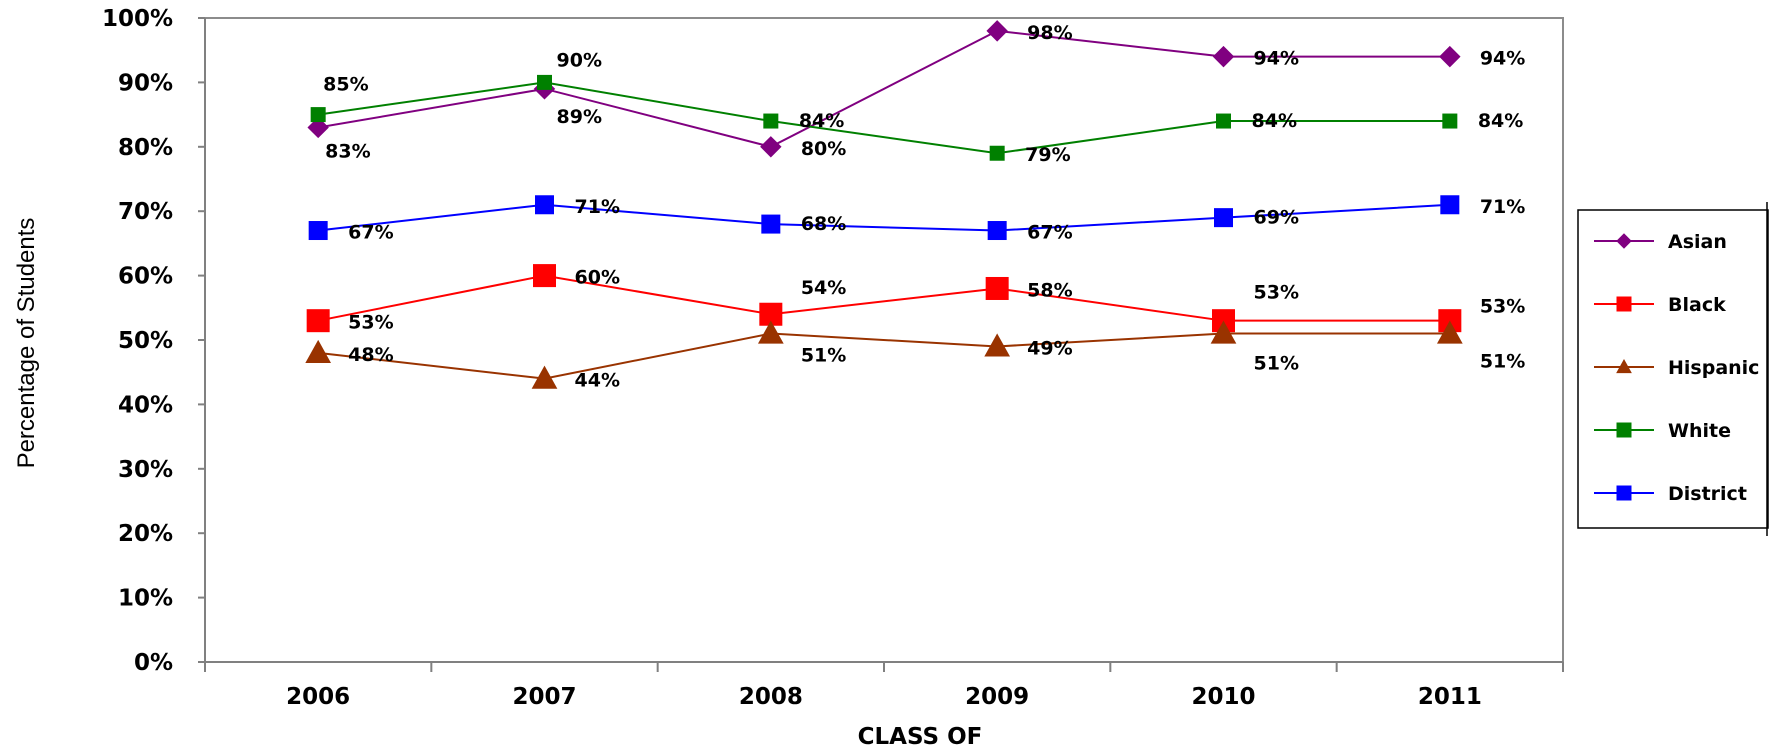 This screenshot has height=748, width=1779. What do you see at coordinates (1697, 305) in the screenshot?
I see `legend-label-black: Black` at bounding box center [1697, 305].